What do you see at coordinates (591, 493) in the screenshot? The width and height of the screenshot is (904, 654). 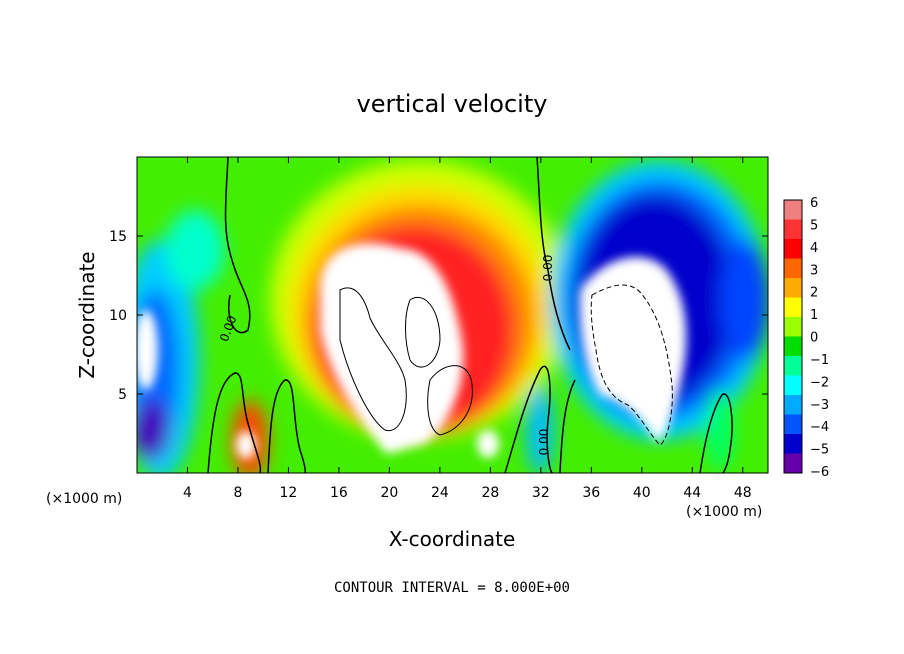 I see `x-tick-label: 36` at bounding box center [591, 493].